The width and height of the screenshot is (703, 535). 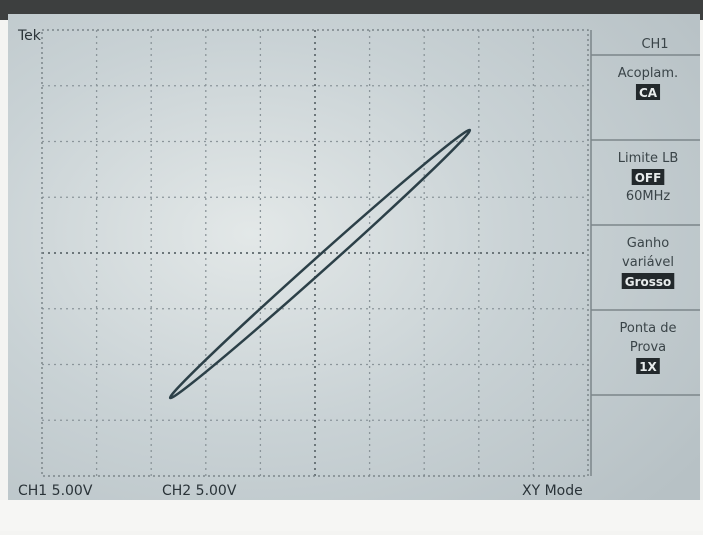 I want to click on ch1-scale: CH1 5.00V, so click(x=55, y=491).